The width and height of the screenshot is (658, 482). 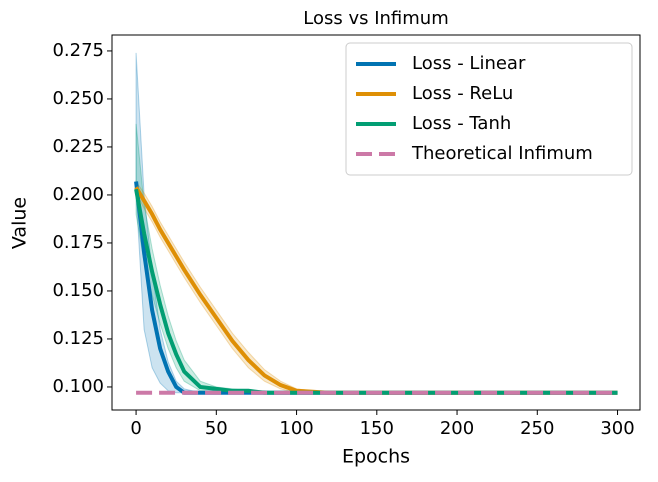 What do you see at coordinates (78, 290) in the screenshot?
I see `y-tick-label: 0.150` at bounding box center [78, 290].